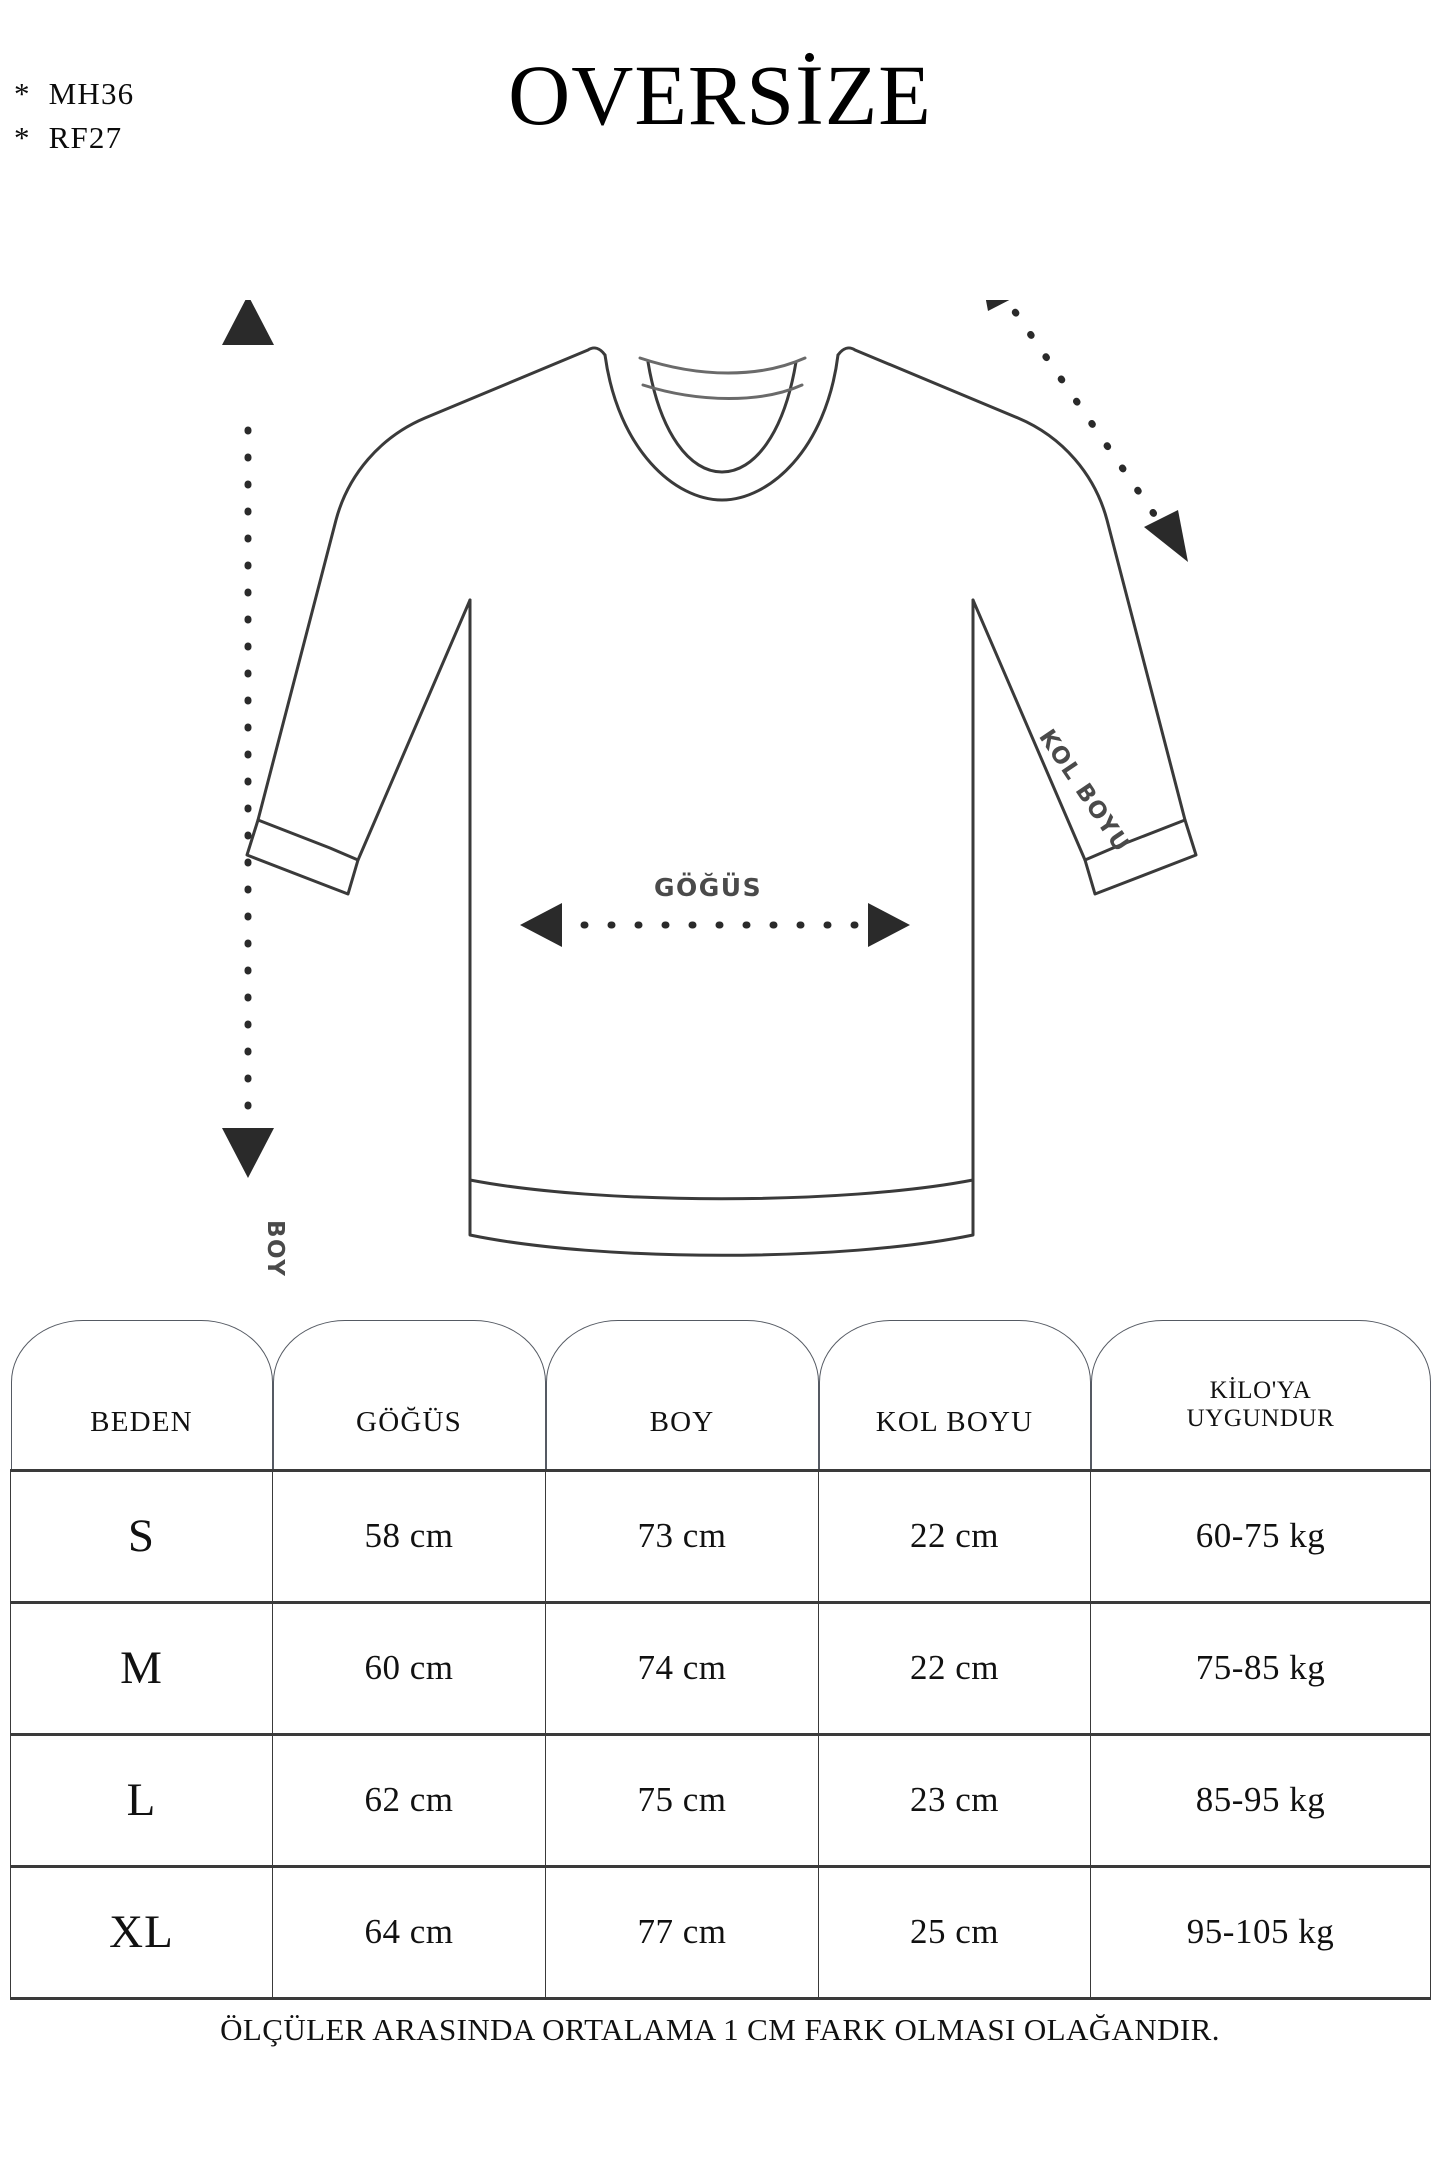 The width and height of the screenshot is (1440, 2160). What do you see at coordinates (409, 1668) in the screenshot?
I see `cell-chest: 60 cm` at bounding box center [409, 1668].